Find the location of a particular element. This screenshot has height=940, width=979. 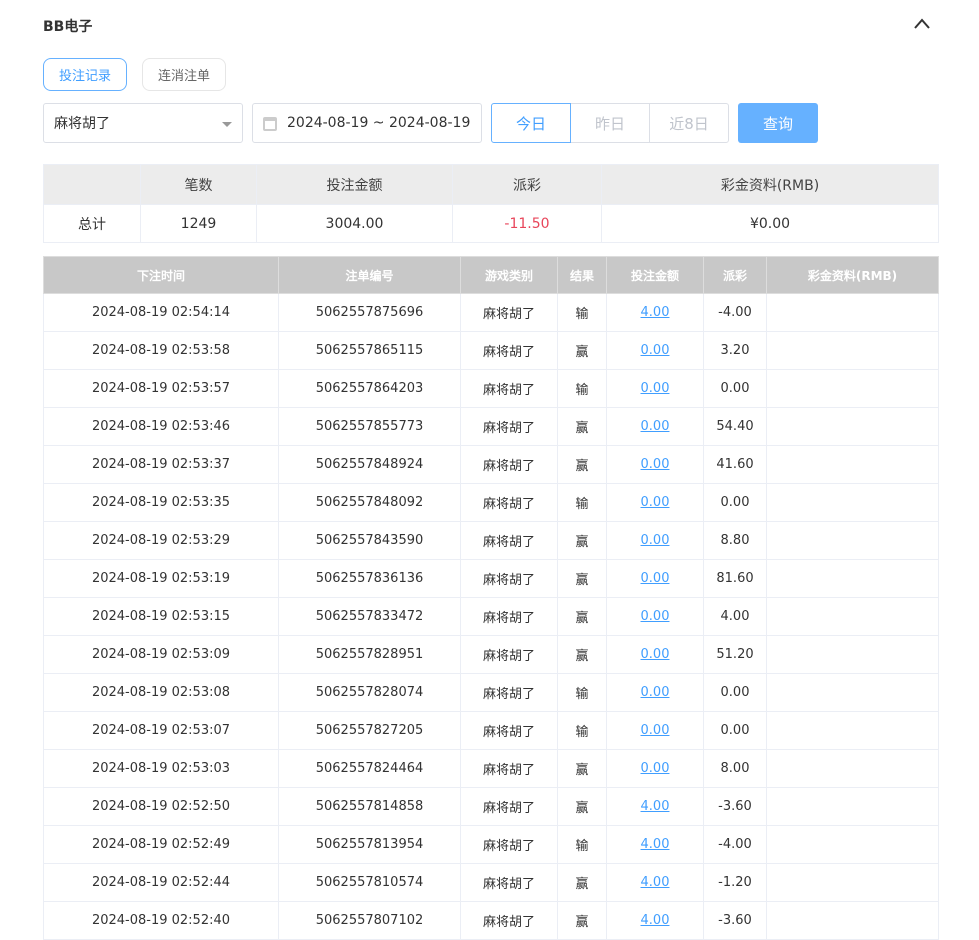

payout: 54.40 is located at coordinates (735, 426).